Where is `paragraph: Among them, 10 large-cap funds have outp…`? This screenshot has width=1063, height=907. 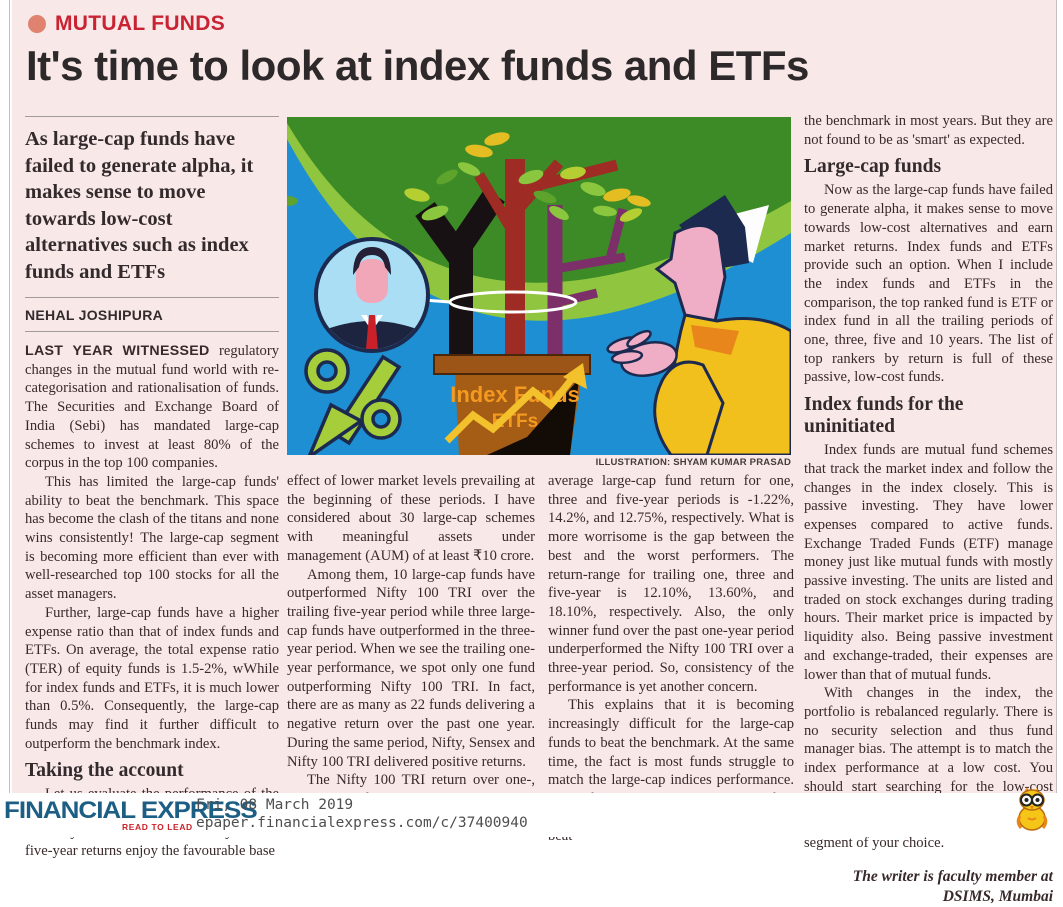 paragraph: Among them, 10 large-cap funds have outp… is located at coordinates (411, 668).